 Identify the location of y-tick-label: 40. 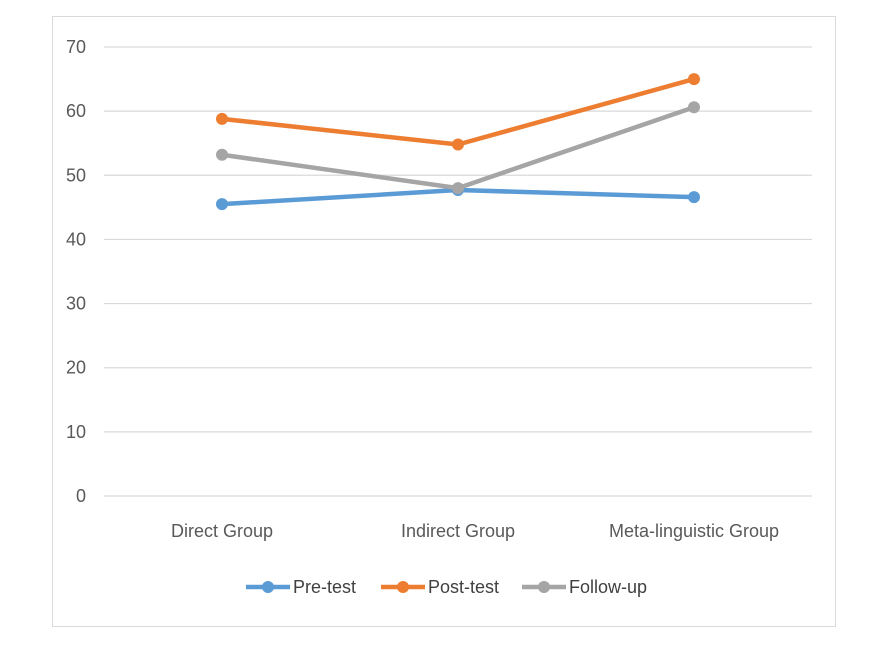
(76, 239).